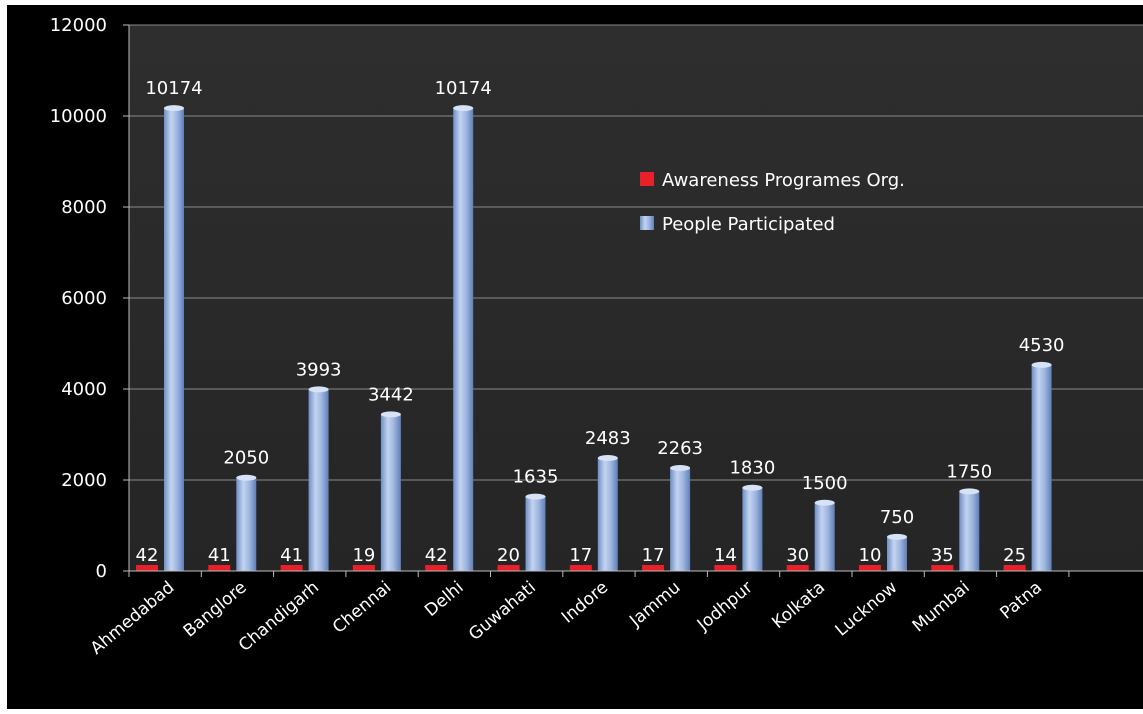 The width and height of the screenshot is (1143, 714). What do you see at coordinates (84, 207) in the screenshot?
I see `y-tick-label: 8000` at bounding box center [84, 207].